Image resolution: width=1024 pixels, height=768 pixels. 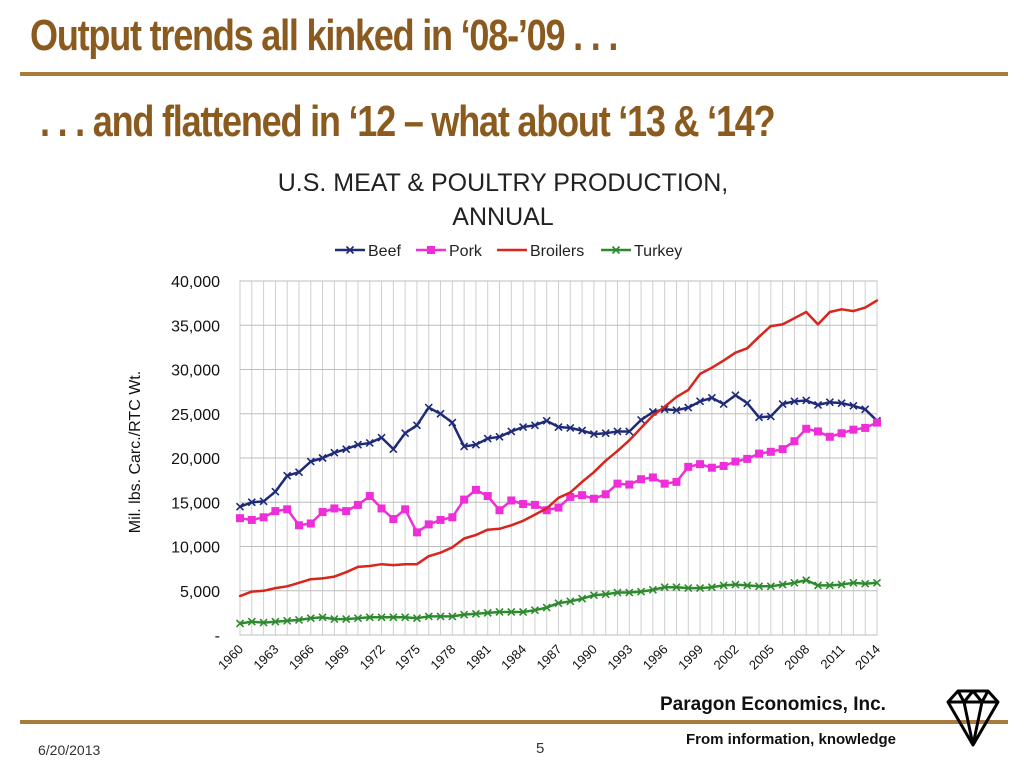 What do you see at coordinates (135, 452) in the screenshot?
I see `y-axis-label: Mil. lbs. Carc./RTC Wt.` at bounding box center [135, 452].